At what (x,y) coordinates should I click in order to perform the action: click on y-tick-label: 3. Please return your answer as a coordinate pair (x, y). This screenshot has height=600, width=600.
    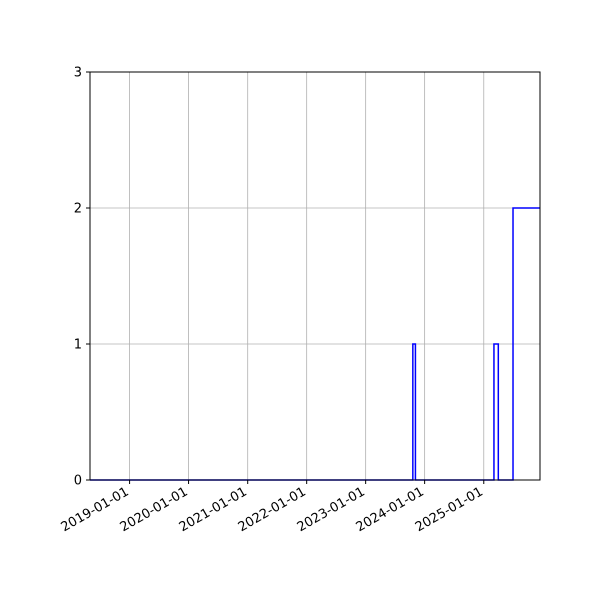
    Looking at the image, I should click on (78, 73).